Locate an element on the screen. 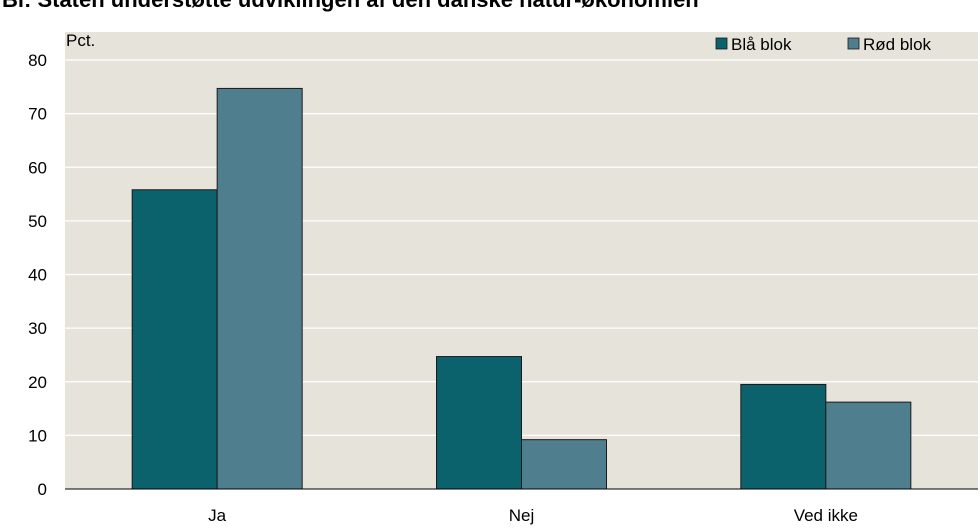 The height and width of the screenshot is (529, 980). y-tick-label: 70 is located at coordinates (37, 114).